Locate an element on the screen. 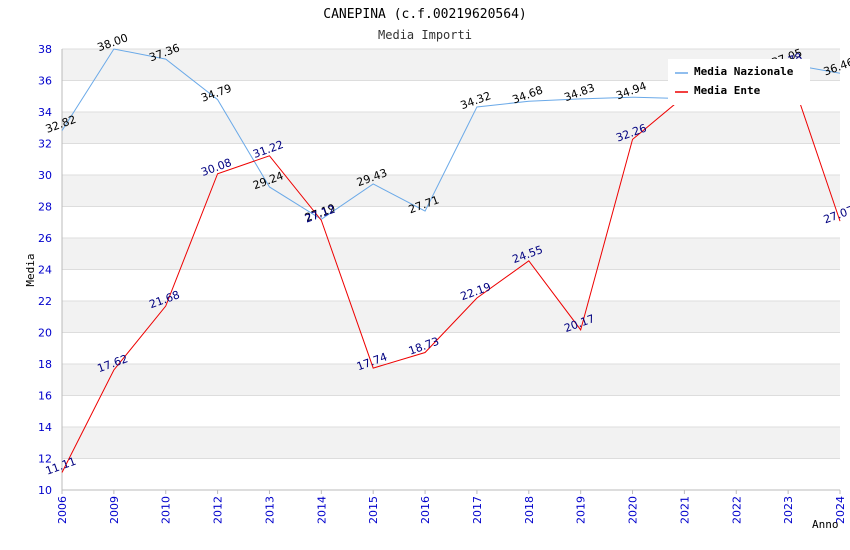 The height and width of the screenshot is (550, 850). y-axis-label: Media is located at coordinates (30, 269).